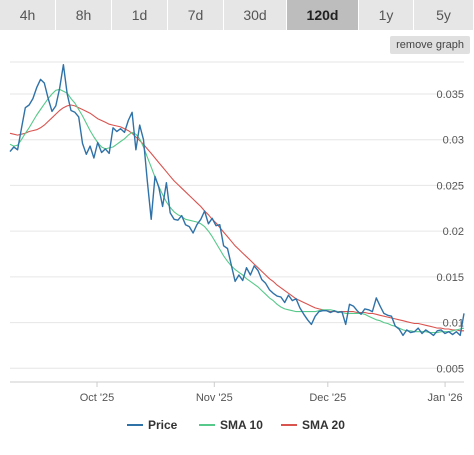 This screenshot has height=455, width=474. Describe the element at coordinates (450, 186) in the screenshot. I see `y-tick-label: 0.025` at that location.